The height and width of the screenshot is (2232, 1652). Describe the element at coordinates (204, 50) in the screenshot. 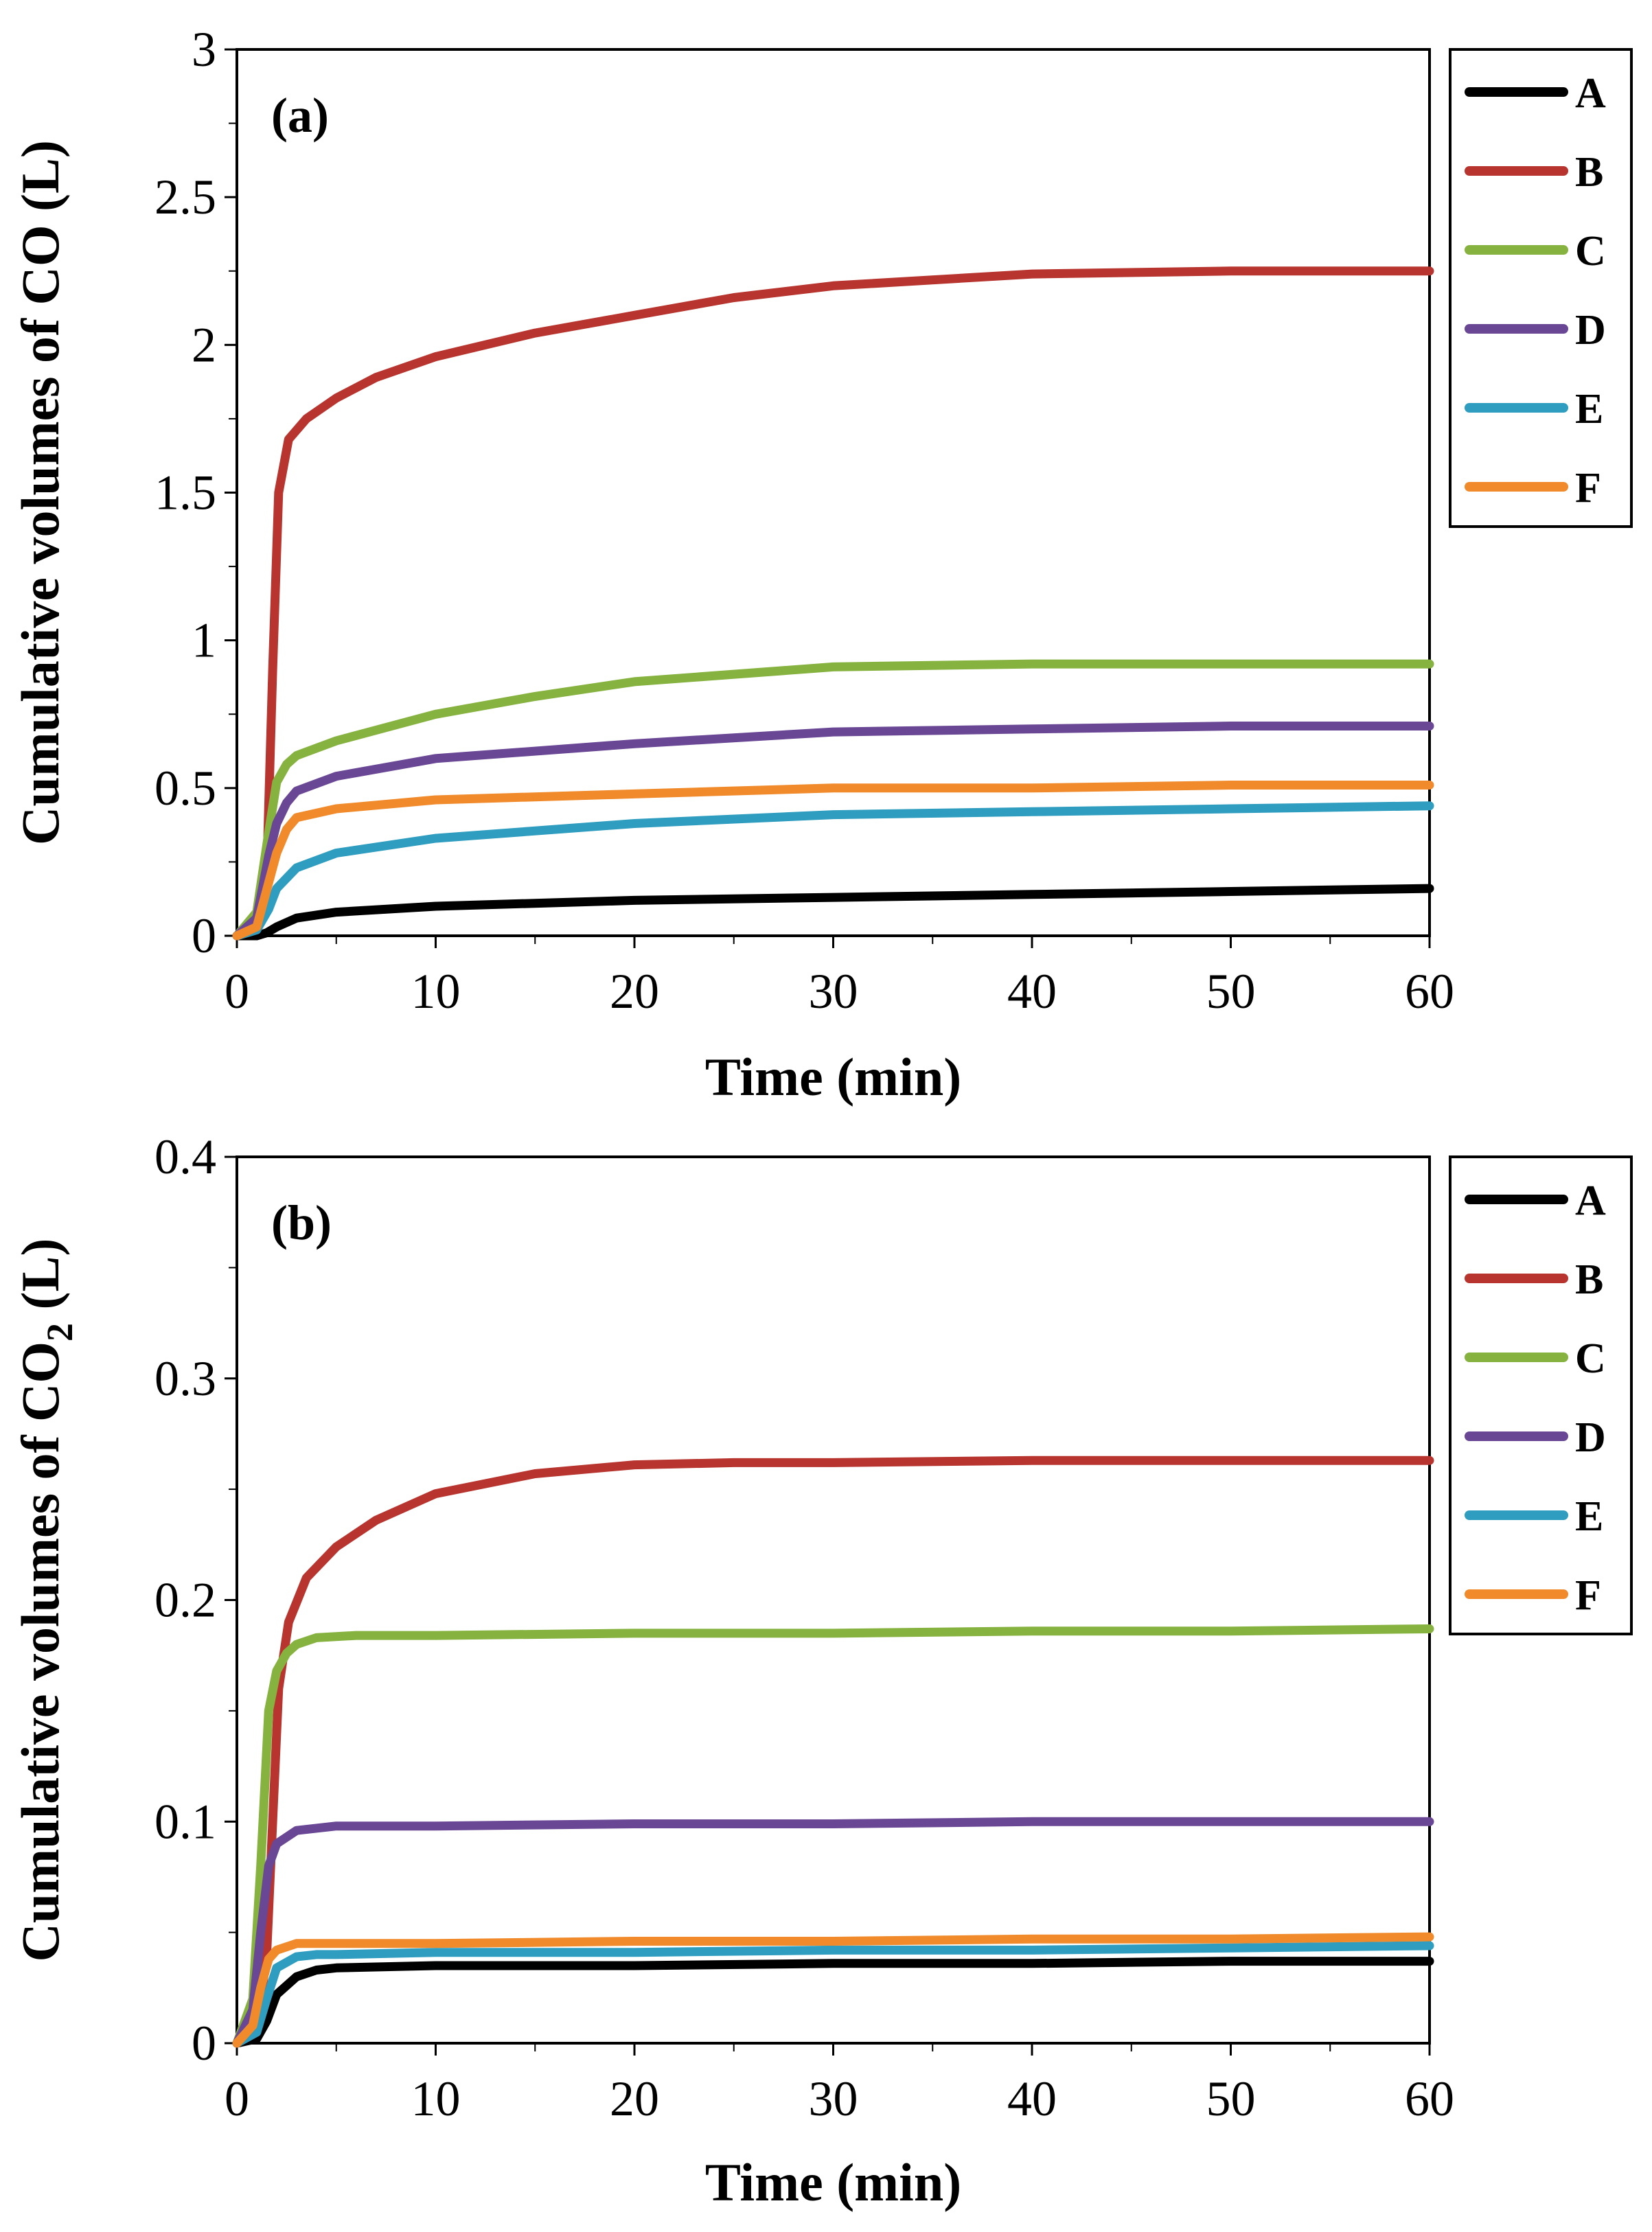

I see `y-tick-label: 3` at that location.